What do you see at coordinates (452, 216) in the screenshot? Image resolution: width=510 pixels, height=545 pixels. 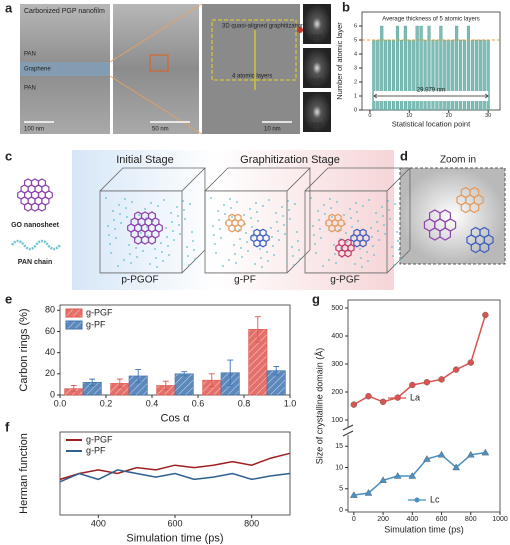 I see `zoom-image` at bounding box center [452, 216].